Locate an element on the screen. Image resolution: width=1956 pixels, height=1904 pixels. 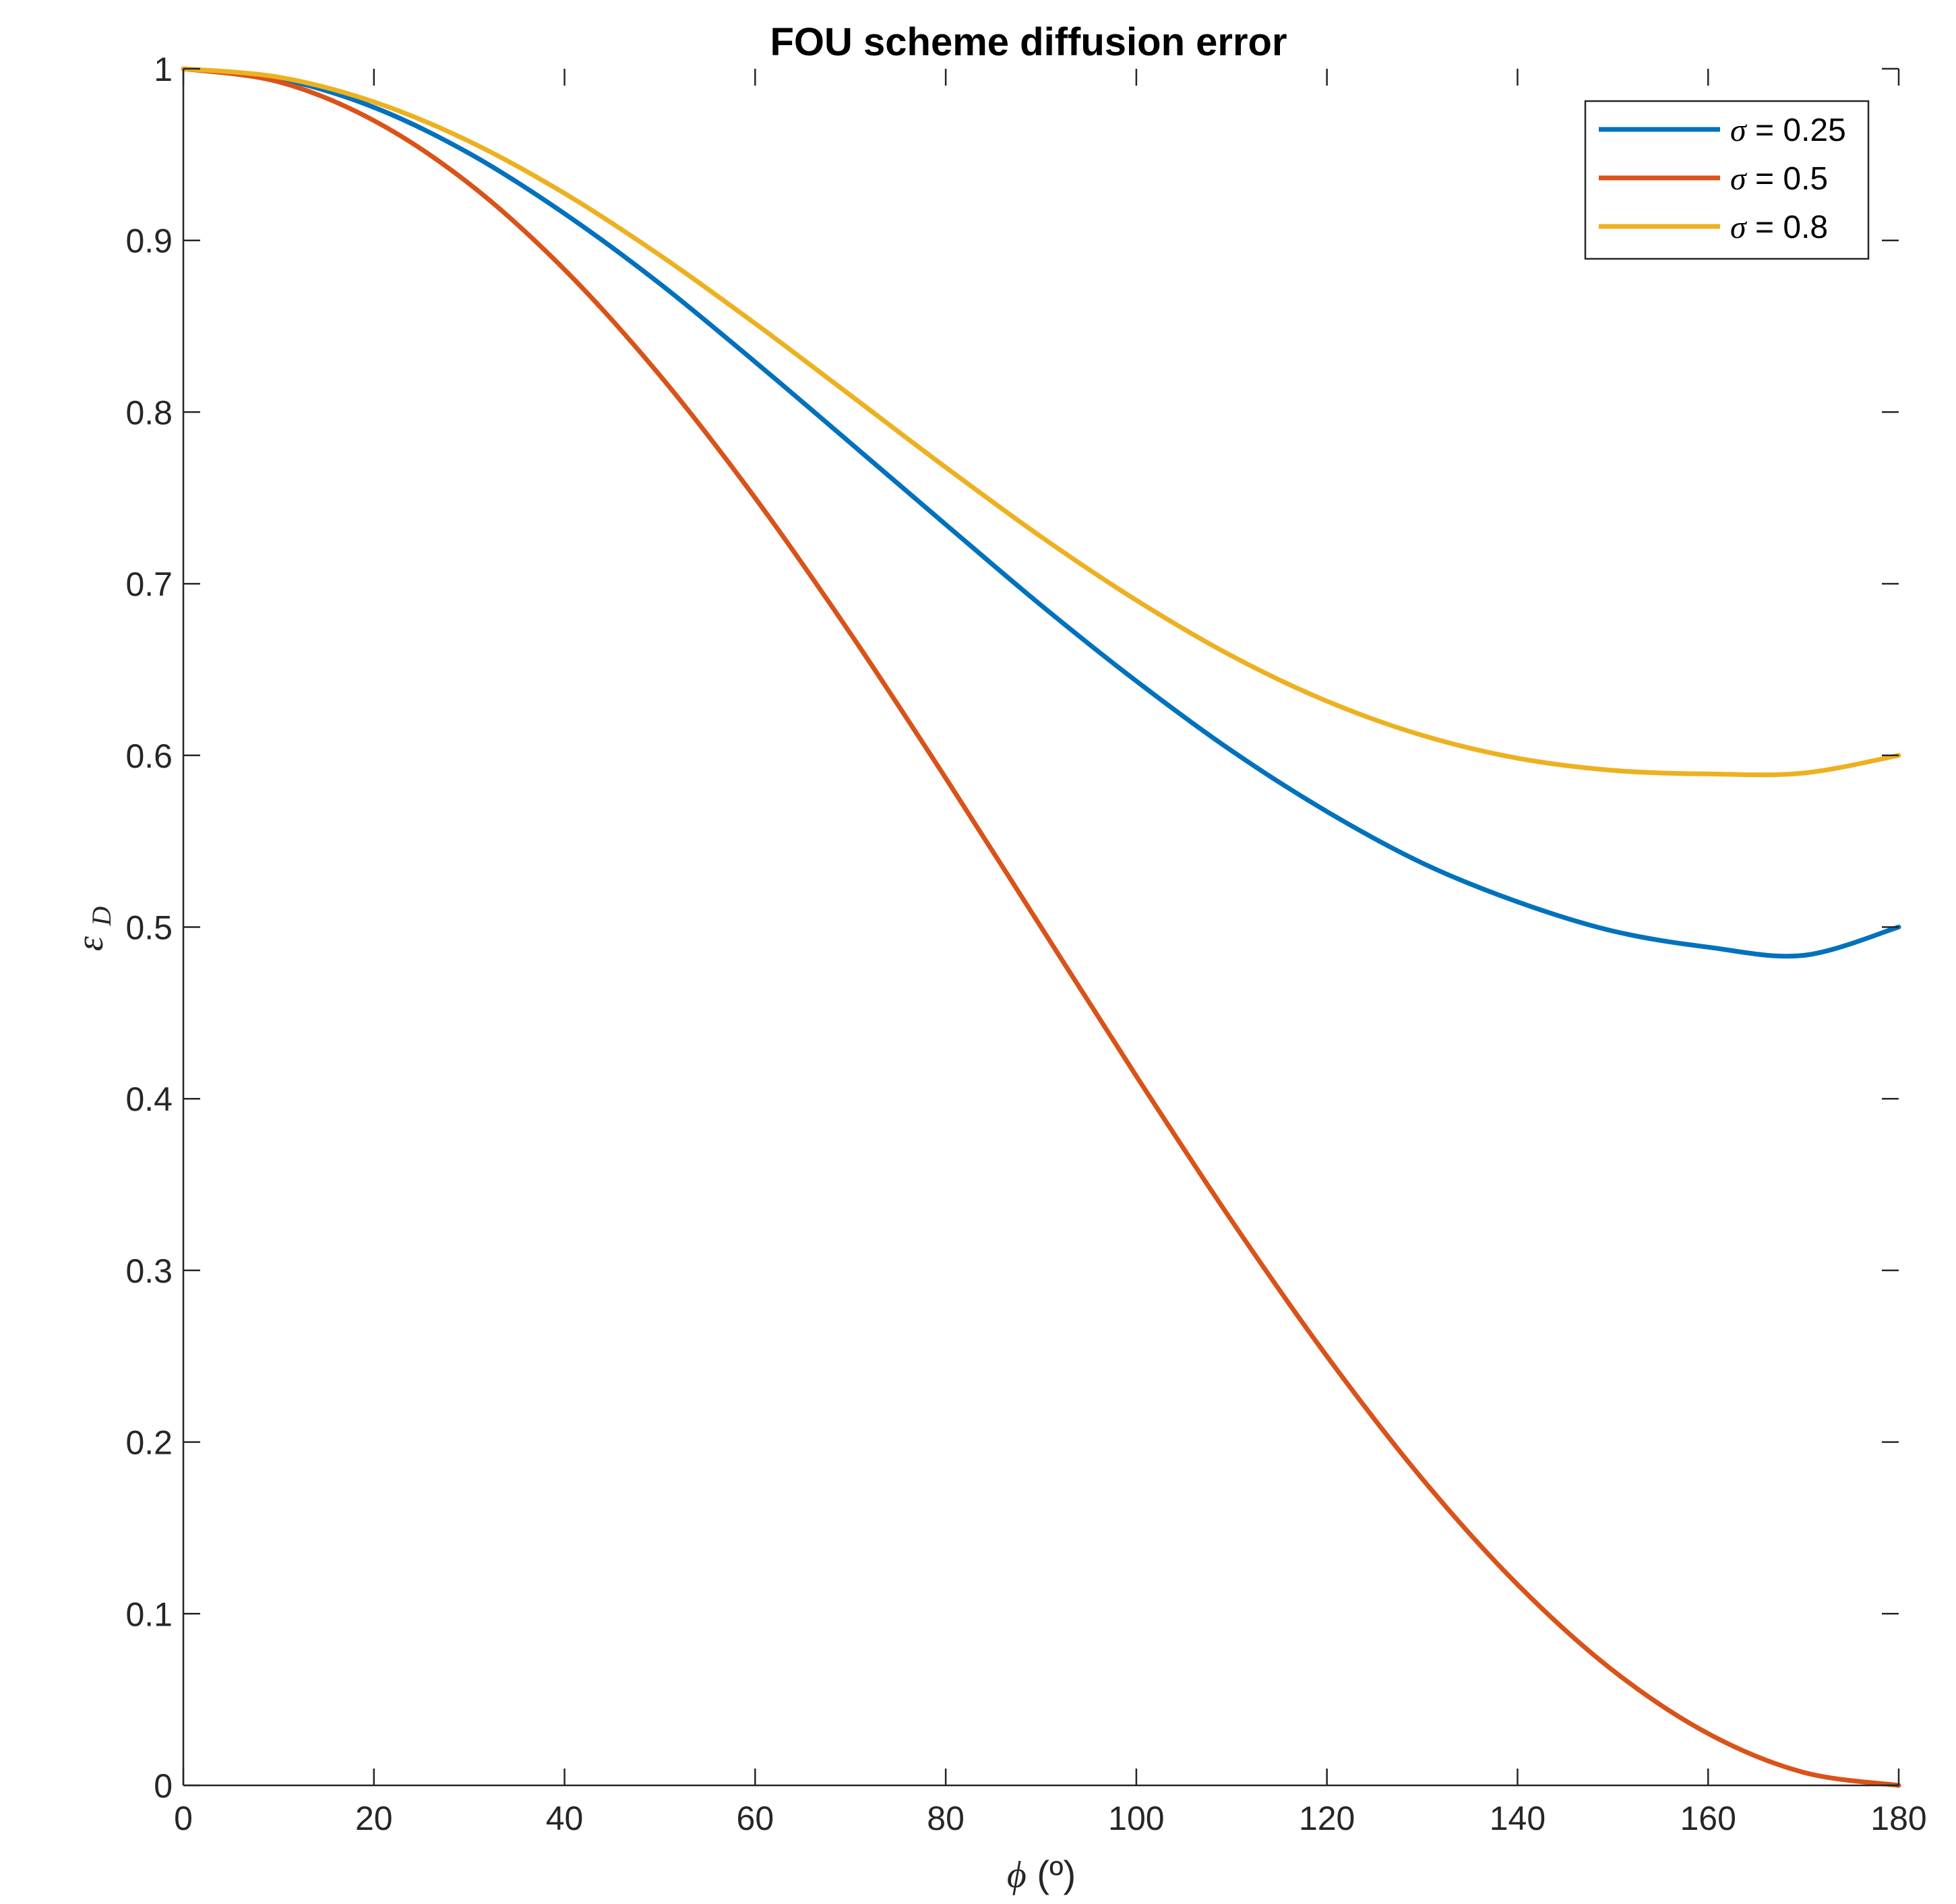
legend-label-1: σ = 0.25 is located at coordinates (1788, 130).